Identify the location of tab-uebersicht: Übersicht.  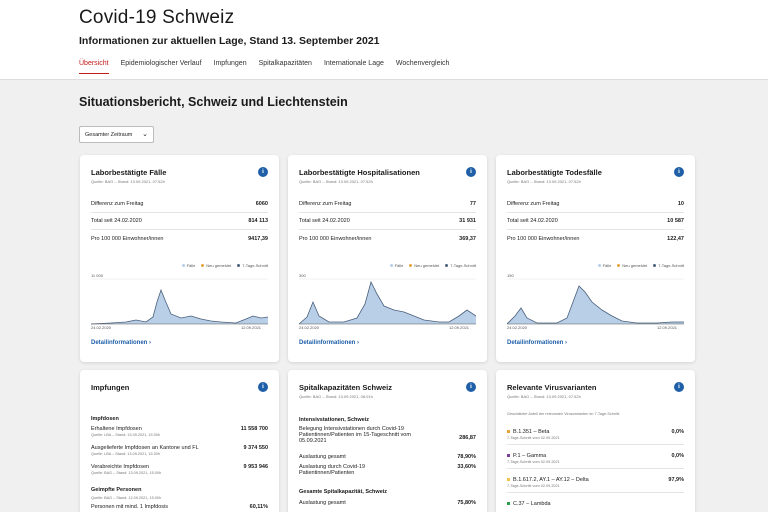
(94, 67).